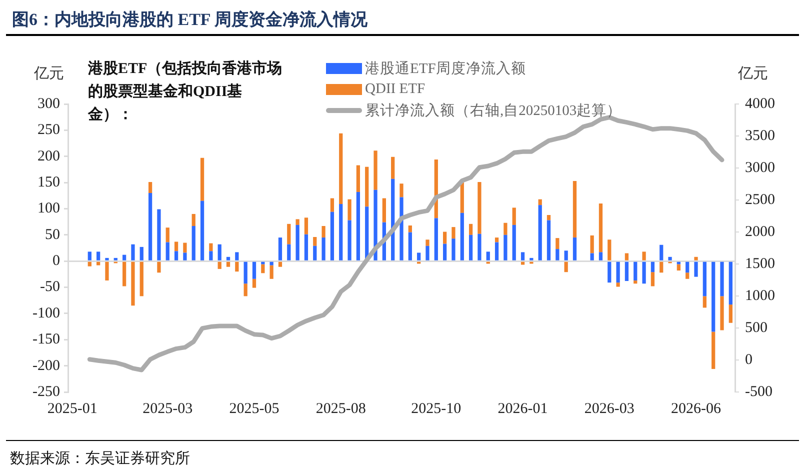  I want to click on y-tick-label: -150, so click(46, 340).